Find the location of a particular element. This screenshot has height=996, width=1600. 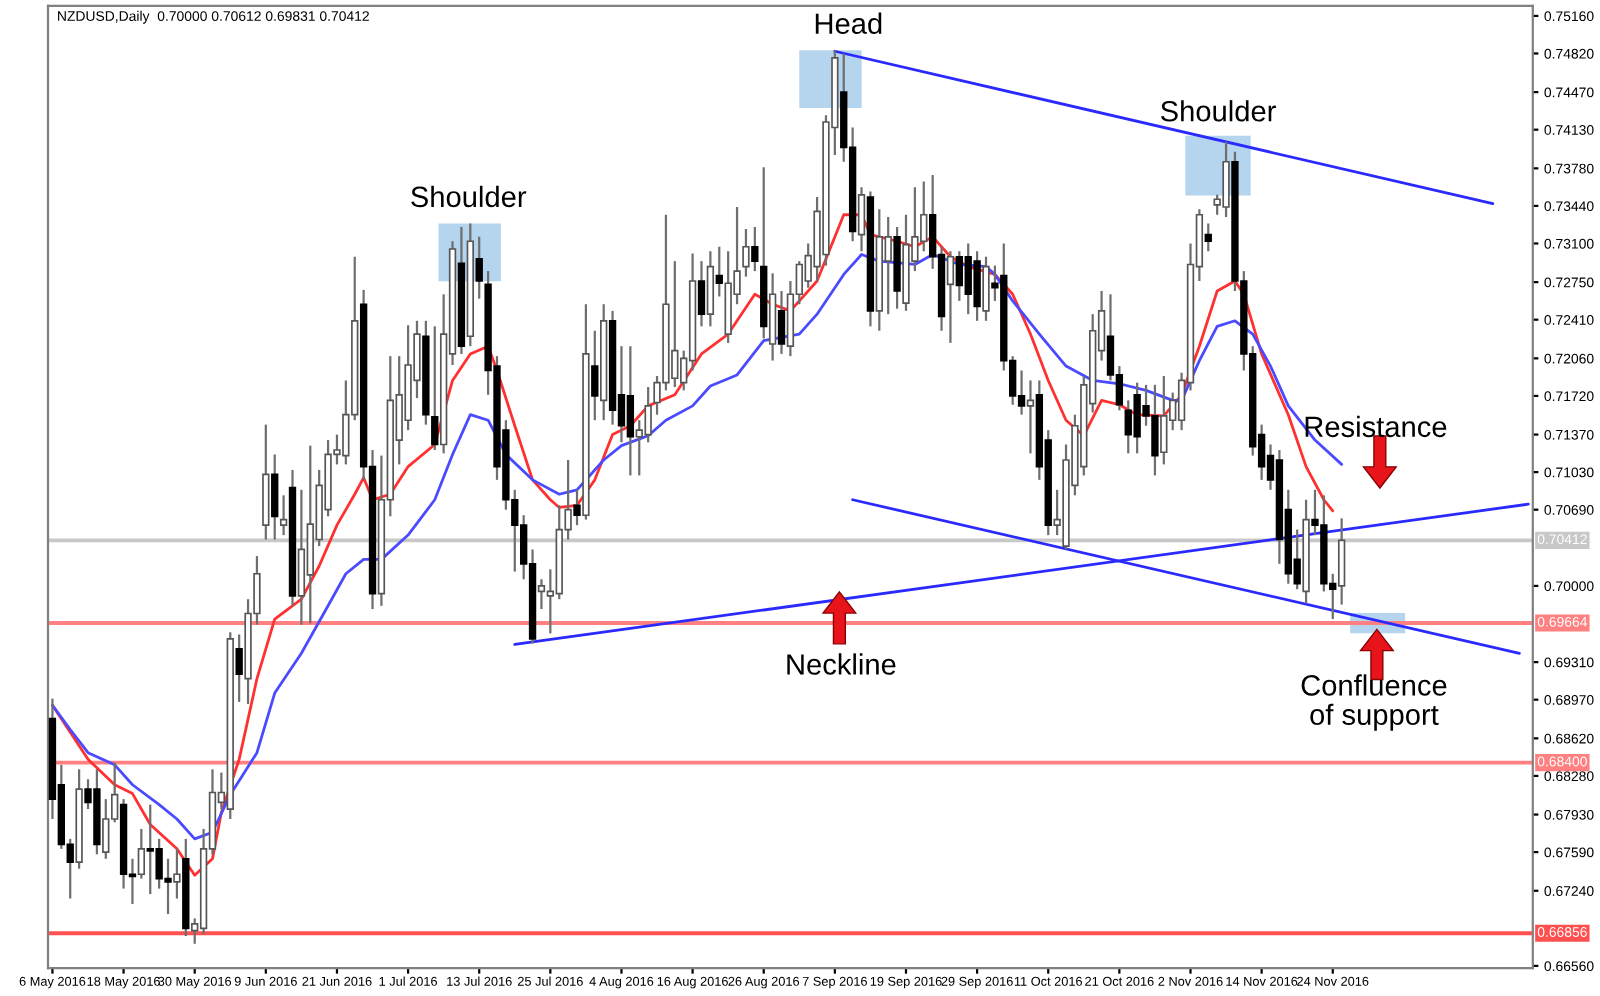

annotation: Resistance is located at coordinates (1376, 426).